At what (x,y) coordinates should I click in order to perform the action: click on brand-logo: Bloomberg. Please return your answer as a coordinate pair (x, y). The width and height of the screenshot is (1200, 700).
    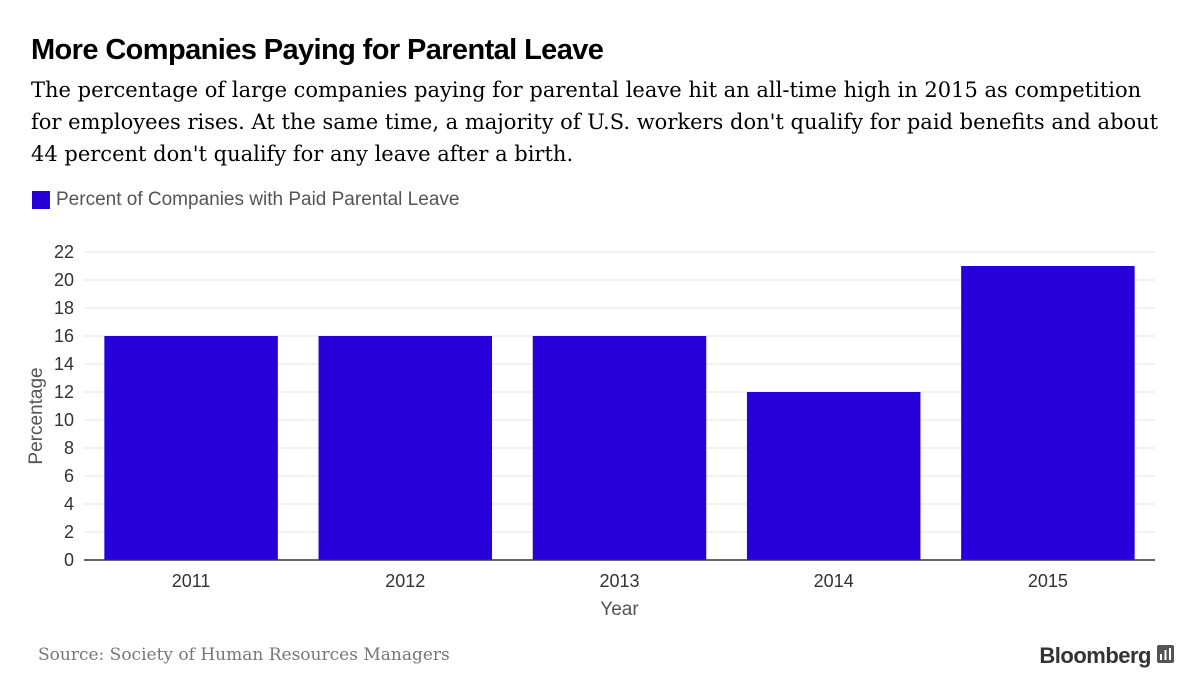
    Looking at the image, I should click on (1106, 656).